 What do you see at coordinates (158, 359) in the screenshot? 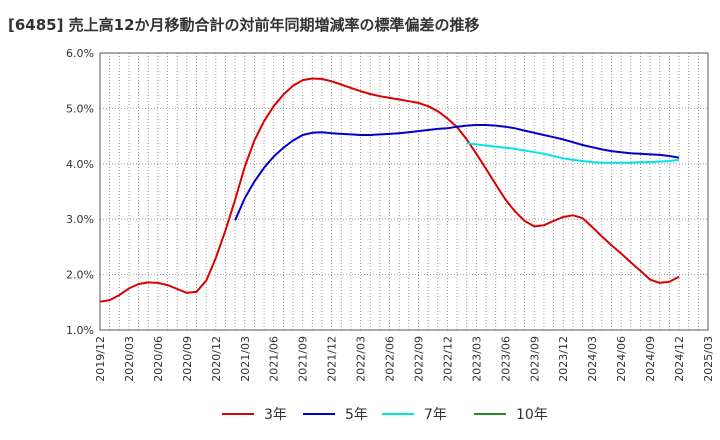
I see `x-tick-label: 2020/06` at bounding box center [158, 359].